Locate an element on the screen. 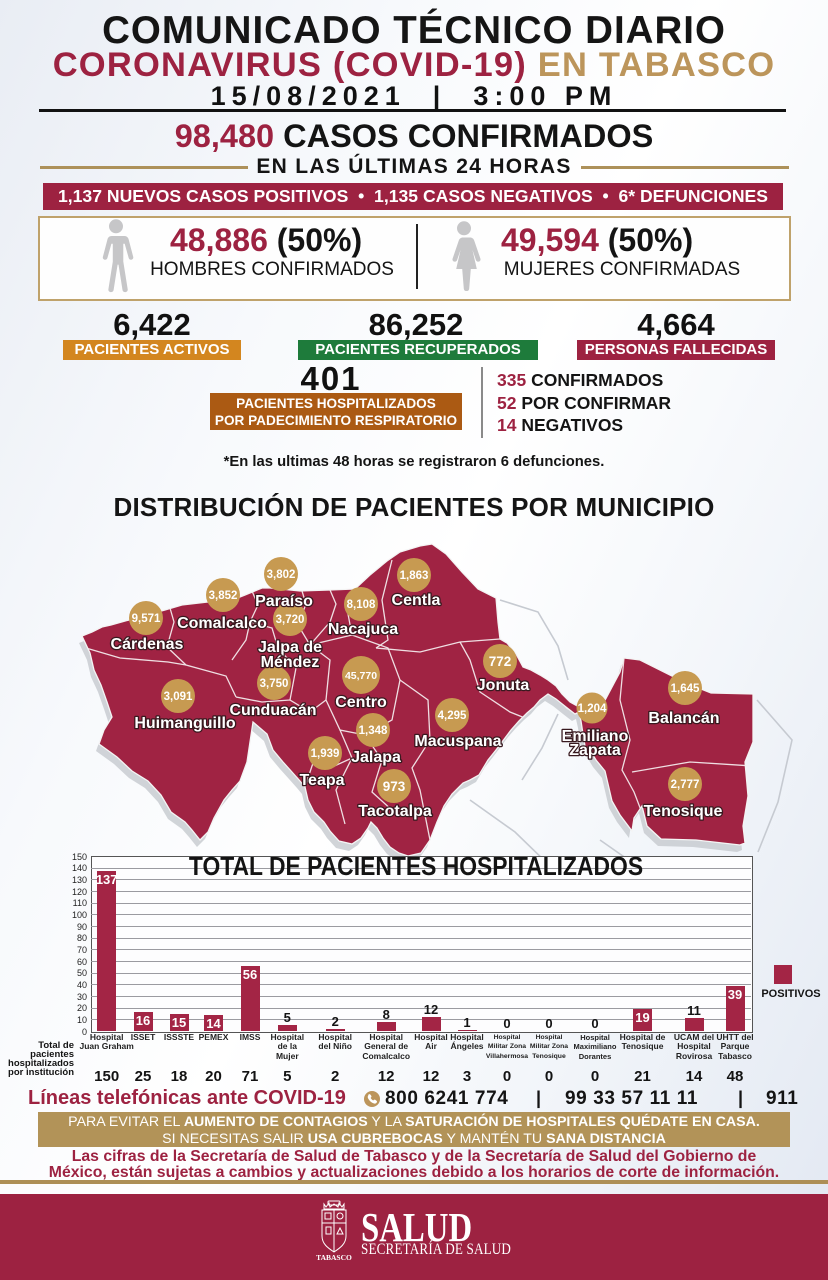 This screenshot has height=1280, width=828. svg-text: 3,091 is located at coordinates (178, 697).